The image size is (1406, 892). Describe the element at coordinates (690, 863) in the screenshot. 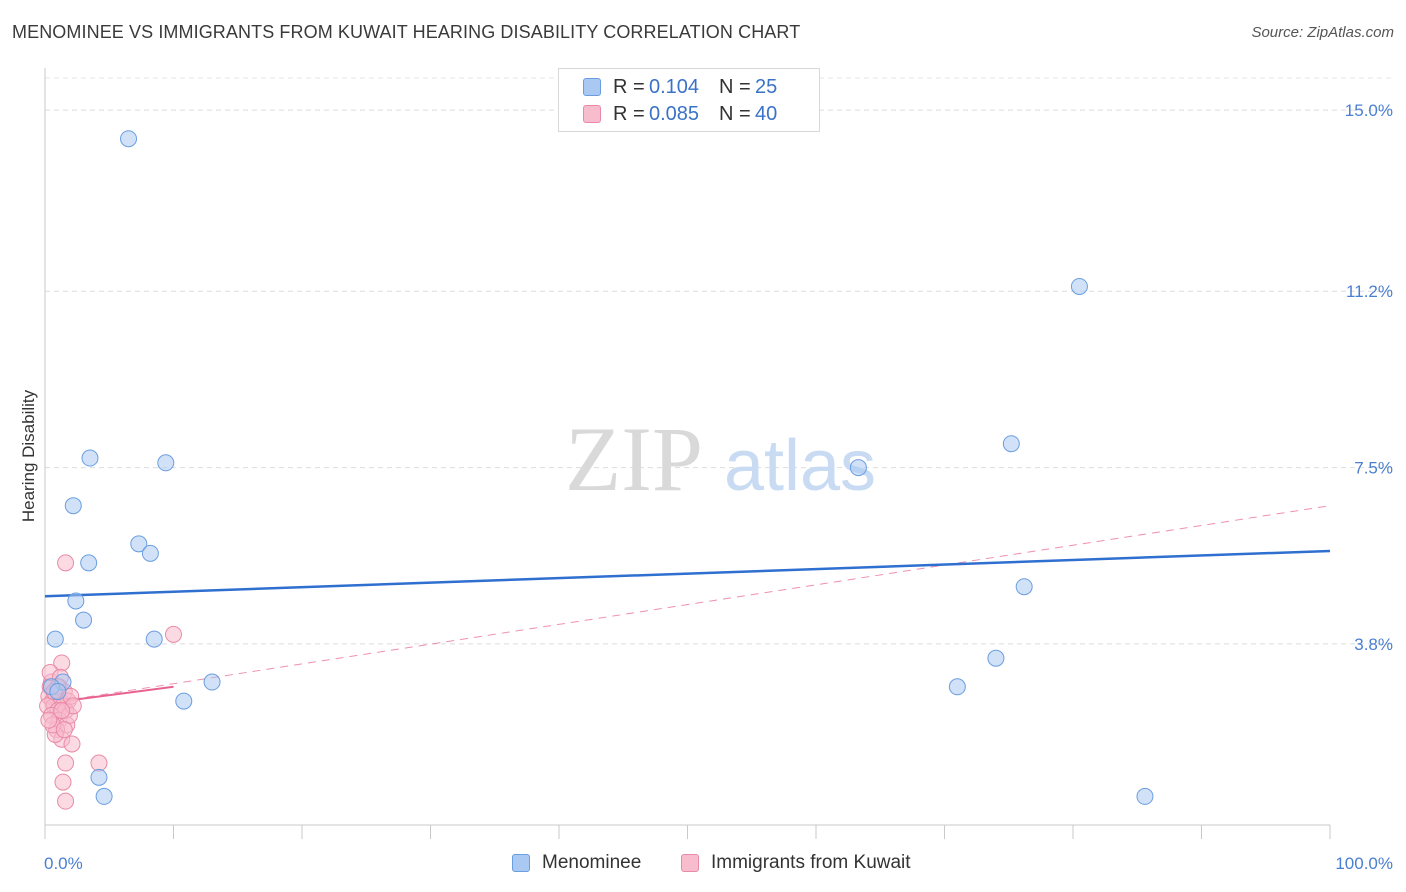

I see `series-swatch-kuwait` at that location.